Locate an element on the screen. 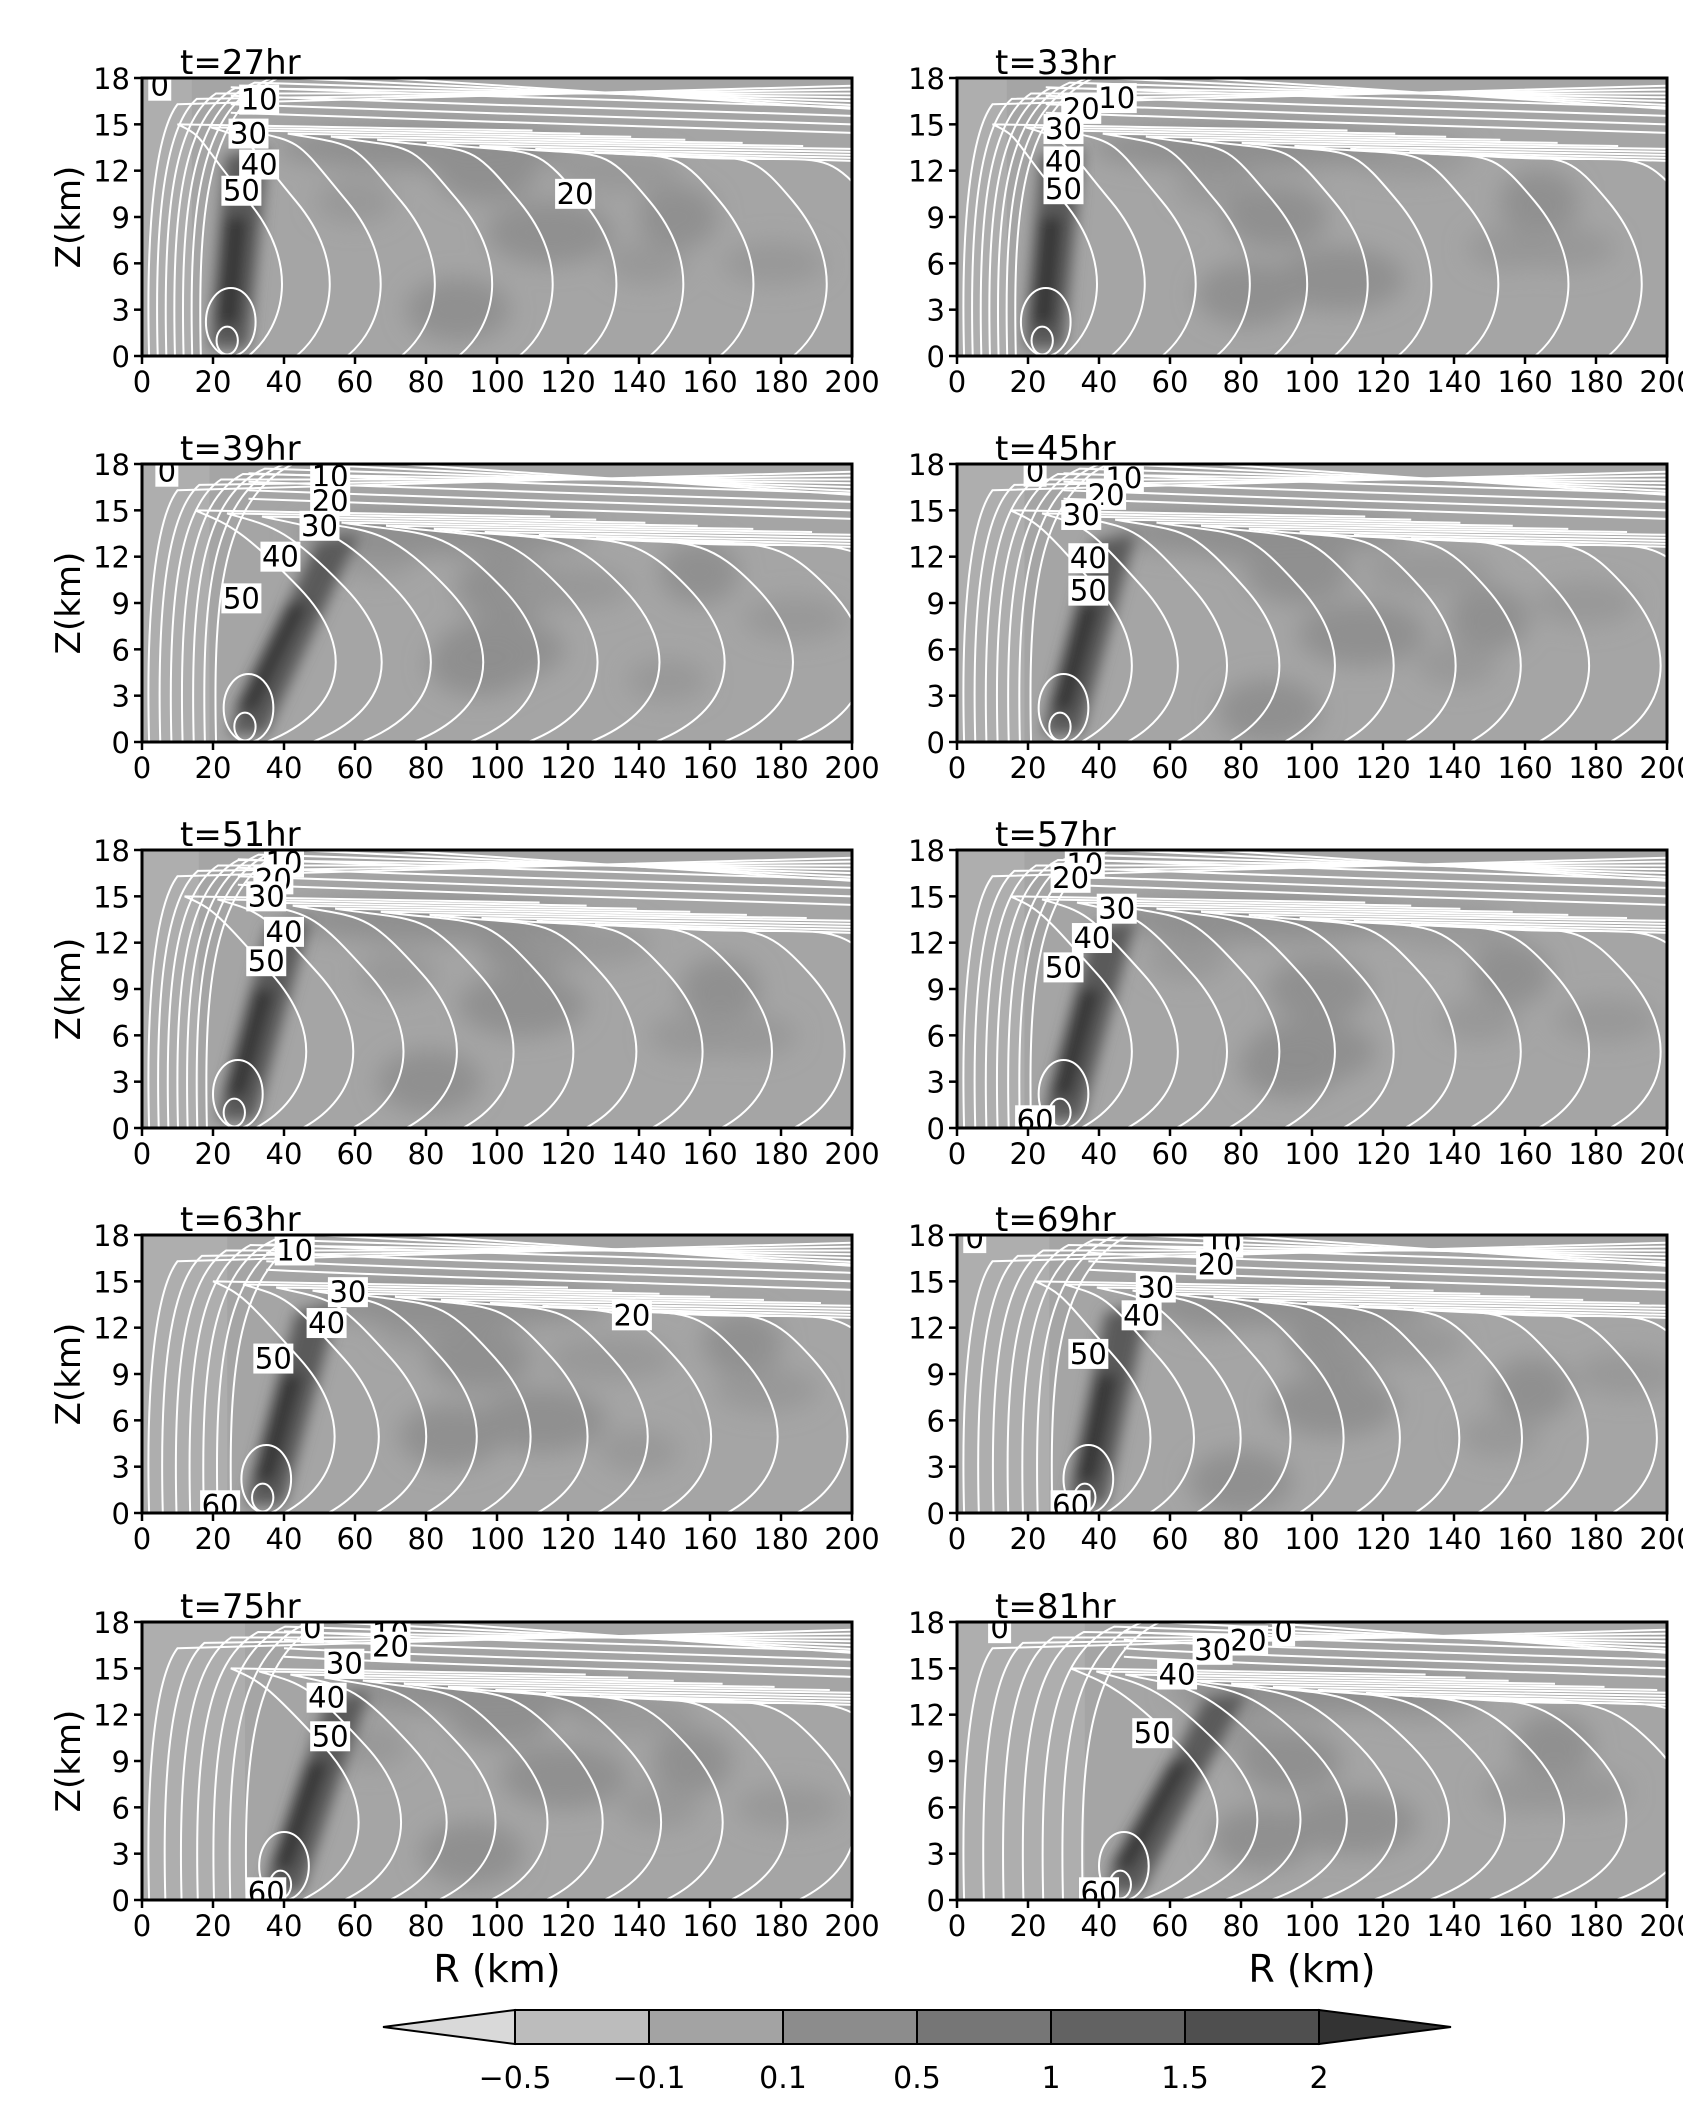 The image size is (1683, 2107). contour-label-text: 10 is located at coordinates (294, 1250).